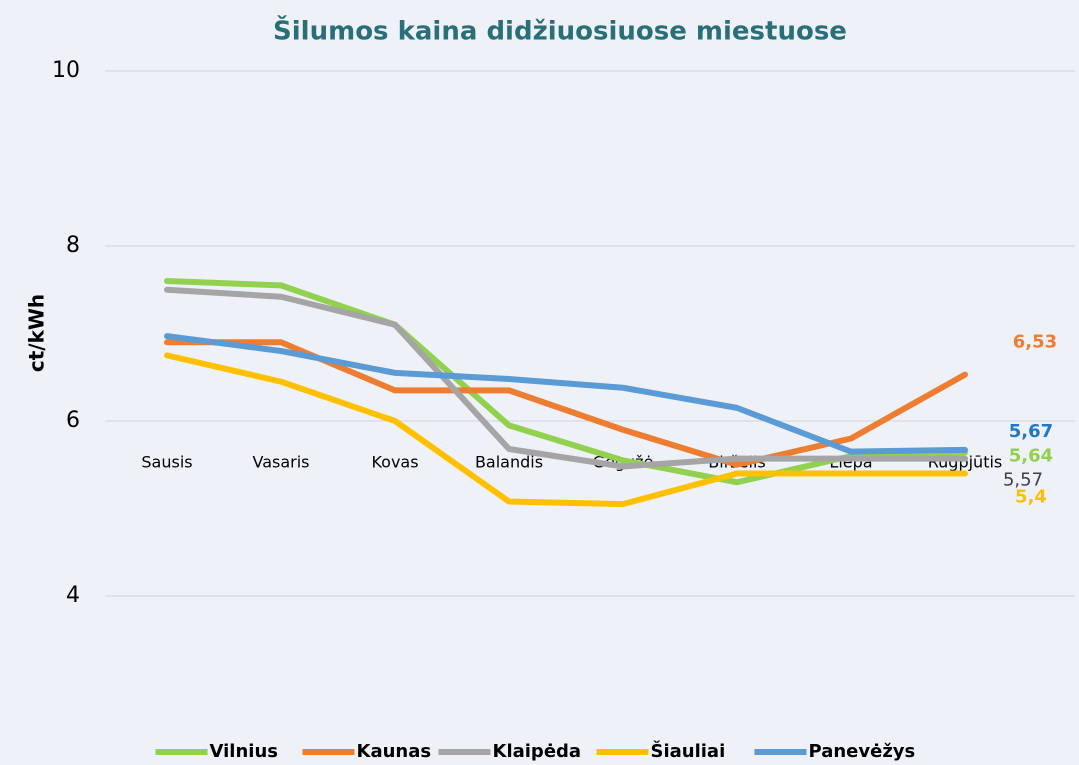  What do you see at coordinates (244, 751) in the screenshot?
I see `legend-label: Vilnius` at bounding box center [244, 751].